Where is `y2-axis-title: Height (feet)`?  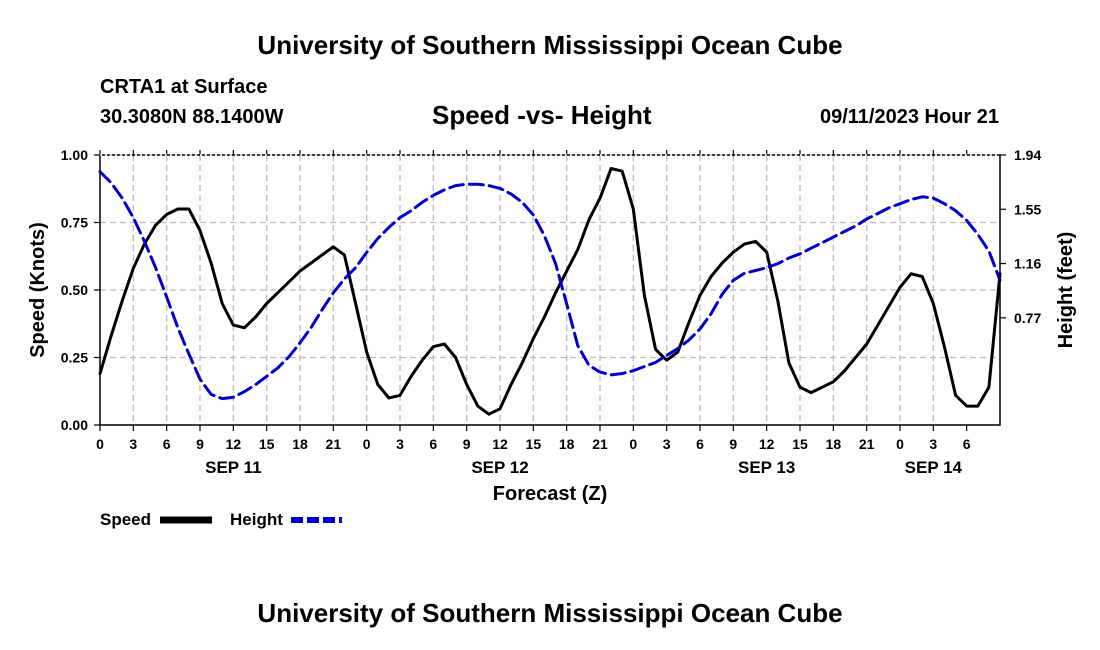 y2-axis-title: Height (feet) is located at coordinates (1066, 290).